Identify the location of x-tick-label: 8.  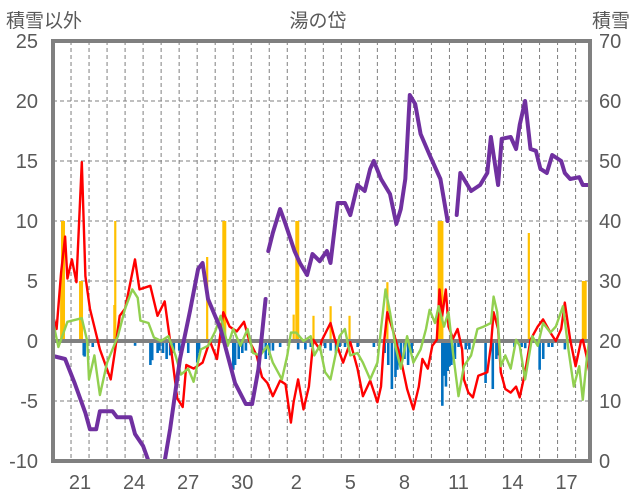
(404, 483).